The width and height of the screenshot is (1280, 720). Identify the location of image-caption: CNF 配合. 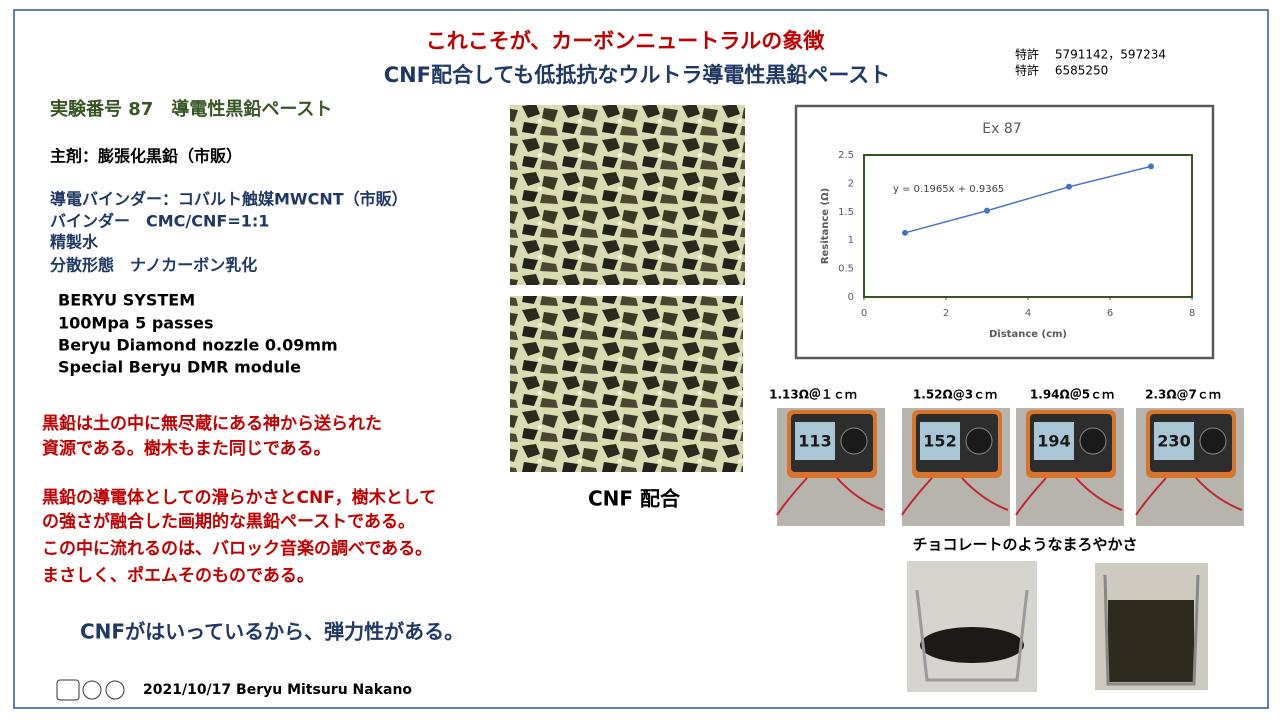
(634, 499).